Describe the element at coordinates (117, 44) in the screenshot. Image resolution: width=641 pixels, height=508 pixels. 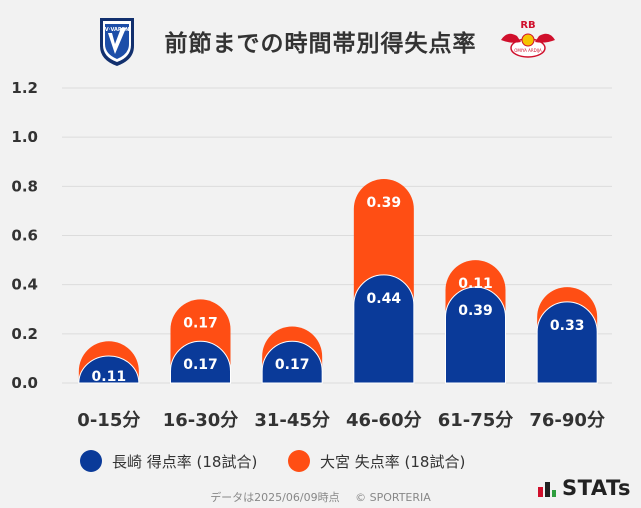
I see `v-varen-logo: V·VAREN` at that location.